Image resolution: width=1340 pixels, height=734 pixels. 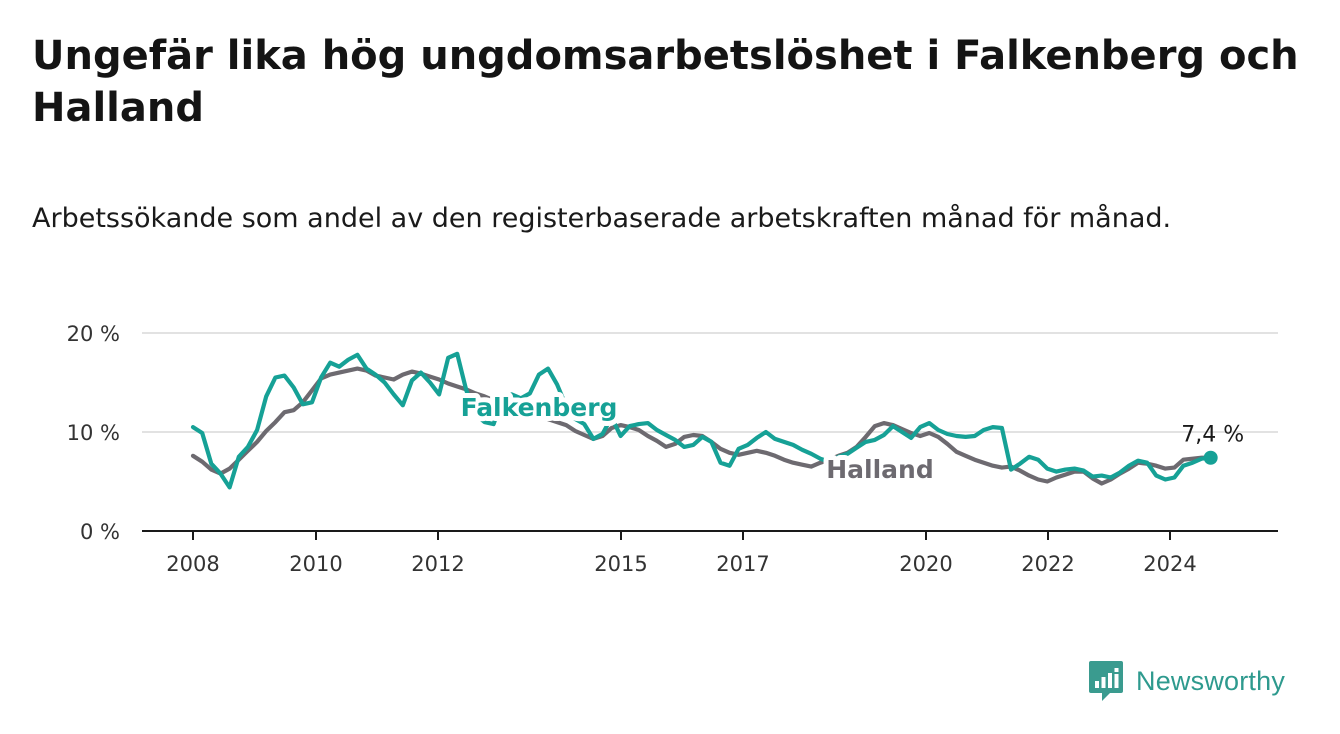 What do you see at coordinates (1211, 680) in the screenshot?
I see `newsworthy-name: Newsworthy` at bounding box center [1211, 680].